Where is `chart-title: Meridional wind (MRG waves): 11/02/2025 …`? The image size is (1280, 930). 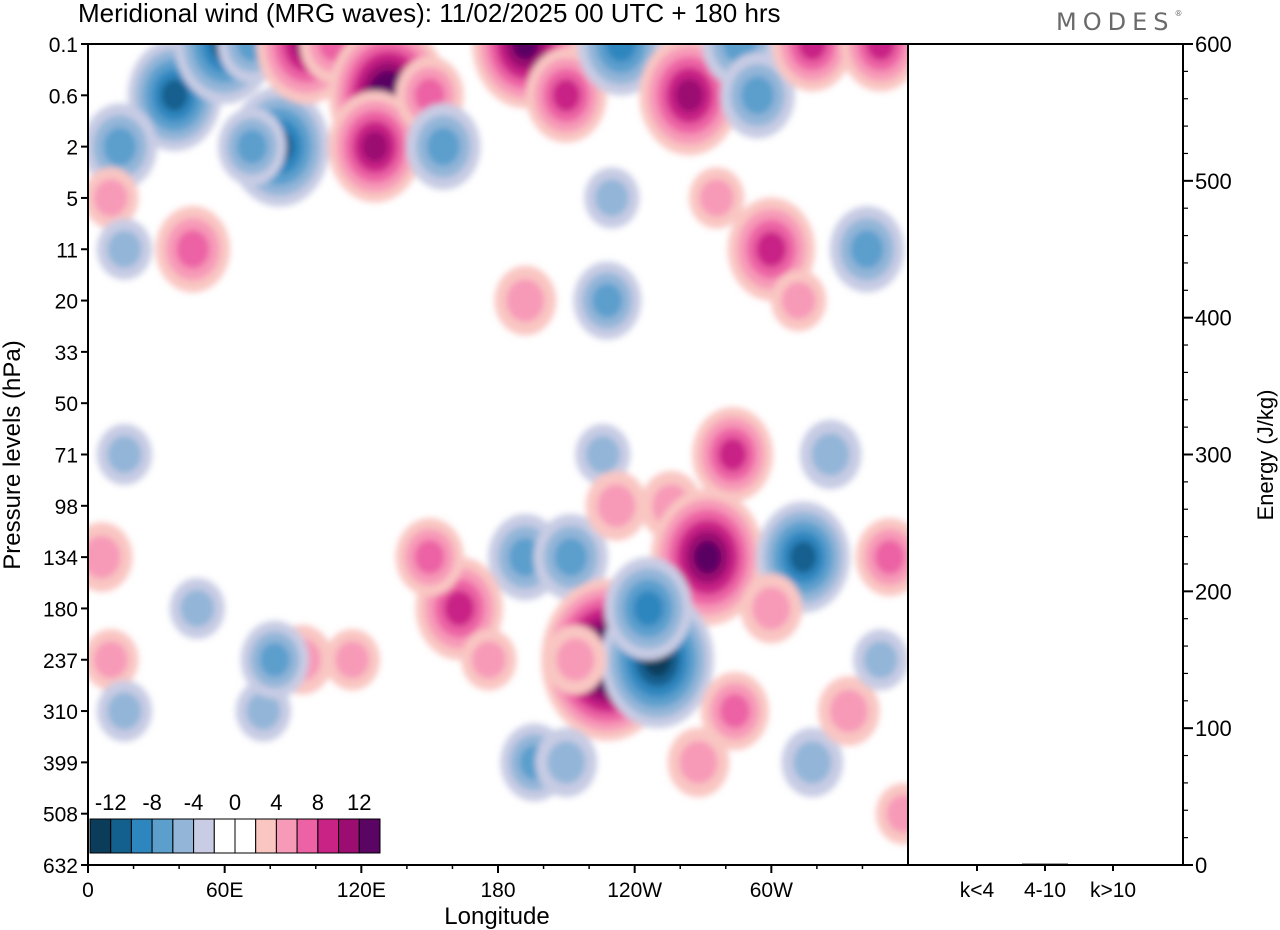
chart-title: Meridional wind (MRG waves): 11/02/2025 … is located at coordinates (429, 14).